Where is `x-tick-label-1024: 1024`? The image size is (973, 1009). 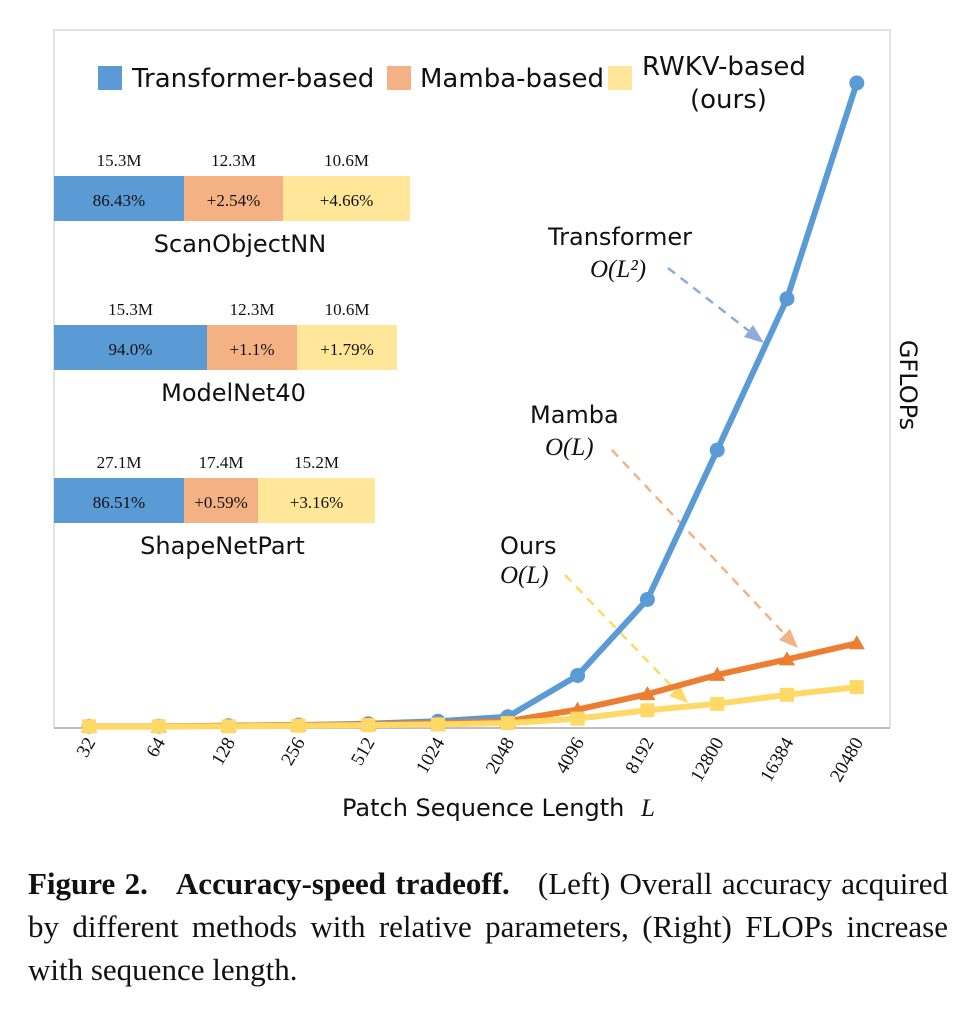 x-tick-label-1024: 1024 is located at coordinates (430, 756).